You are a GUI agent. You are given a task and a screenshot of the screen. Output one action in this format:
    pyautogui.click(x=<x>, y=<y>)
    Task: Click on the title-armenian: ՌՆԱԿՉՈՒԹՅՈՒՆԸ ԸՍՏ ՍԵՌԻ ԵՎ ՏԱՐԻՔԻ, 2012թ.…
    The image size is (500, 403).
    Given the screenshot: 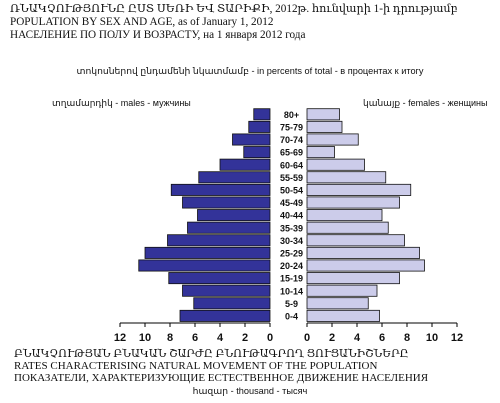 What is the action you would take?
    pyautogui.click(x=234, y=9)
    